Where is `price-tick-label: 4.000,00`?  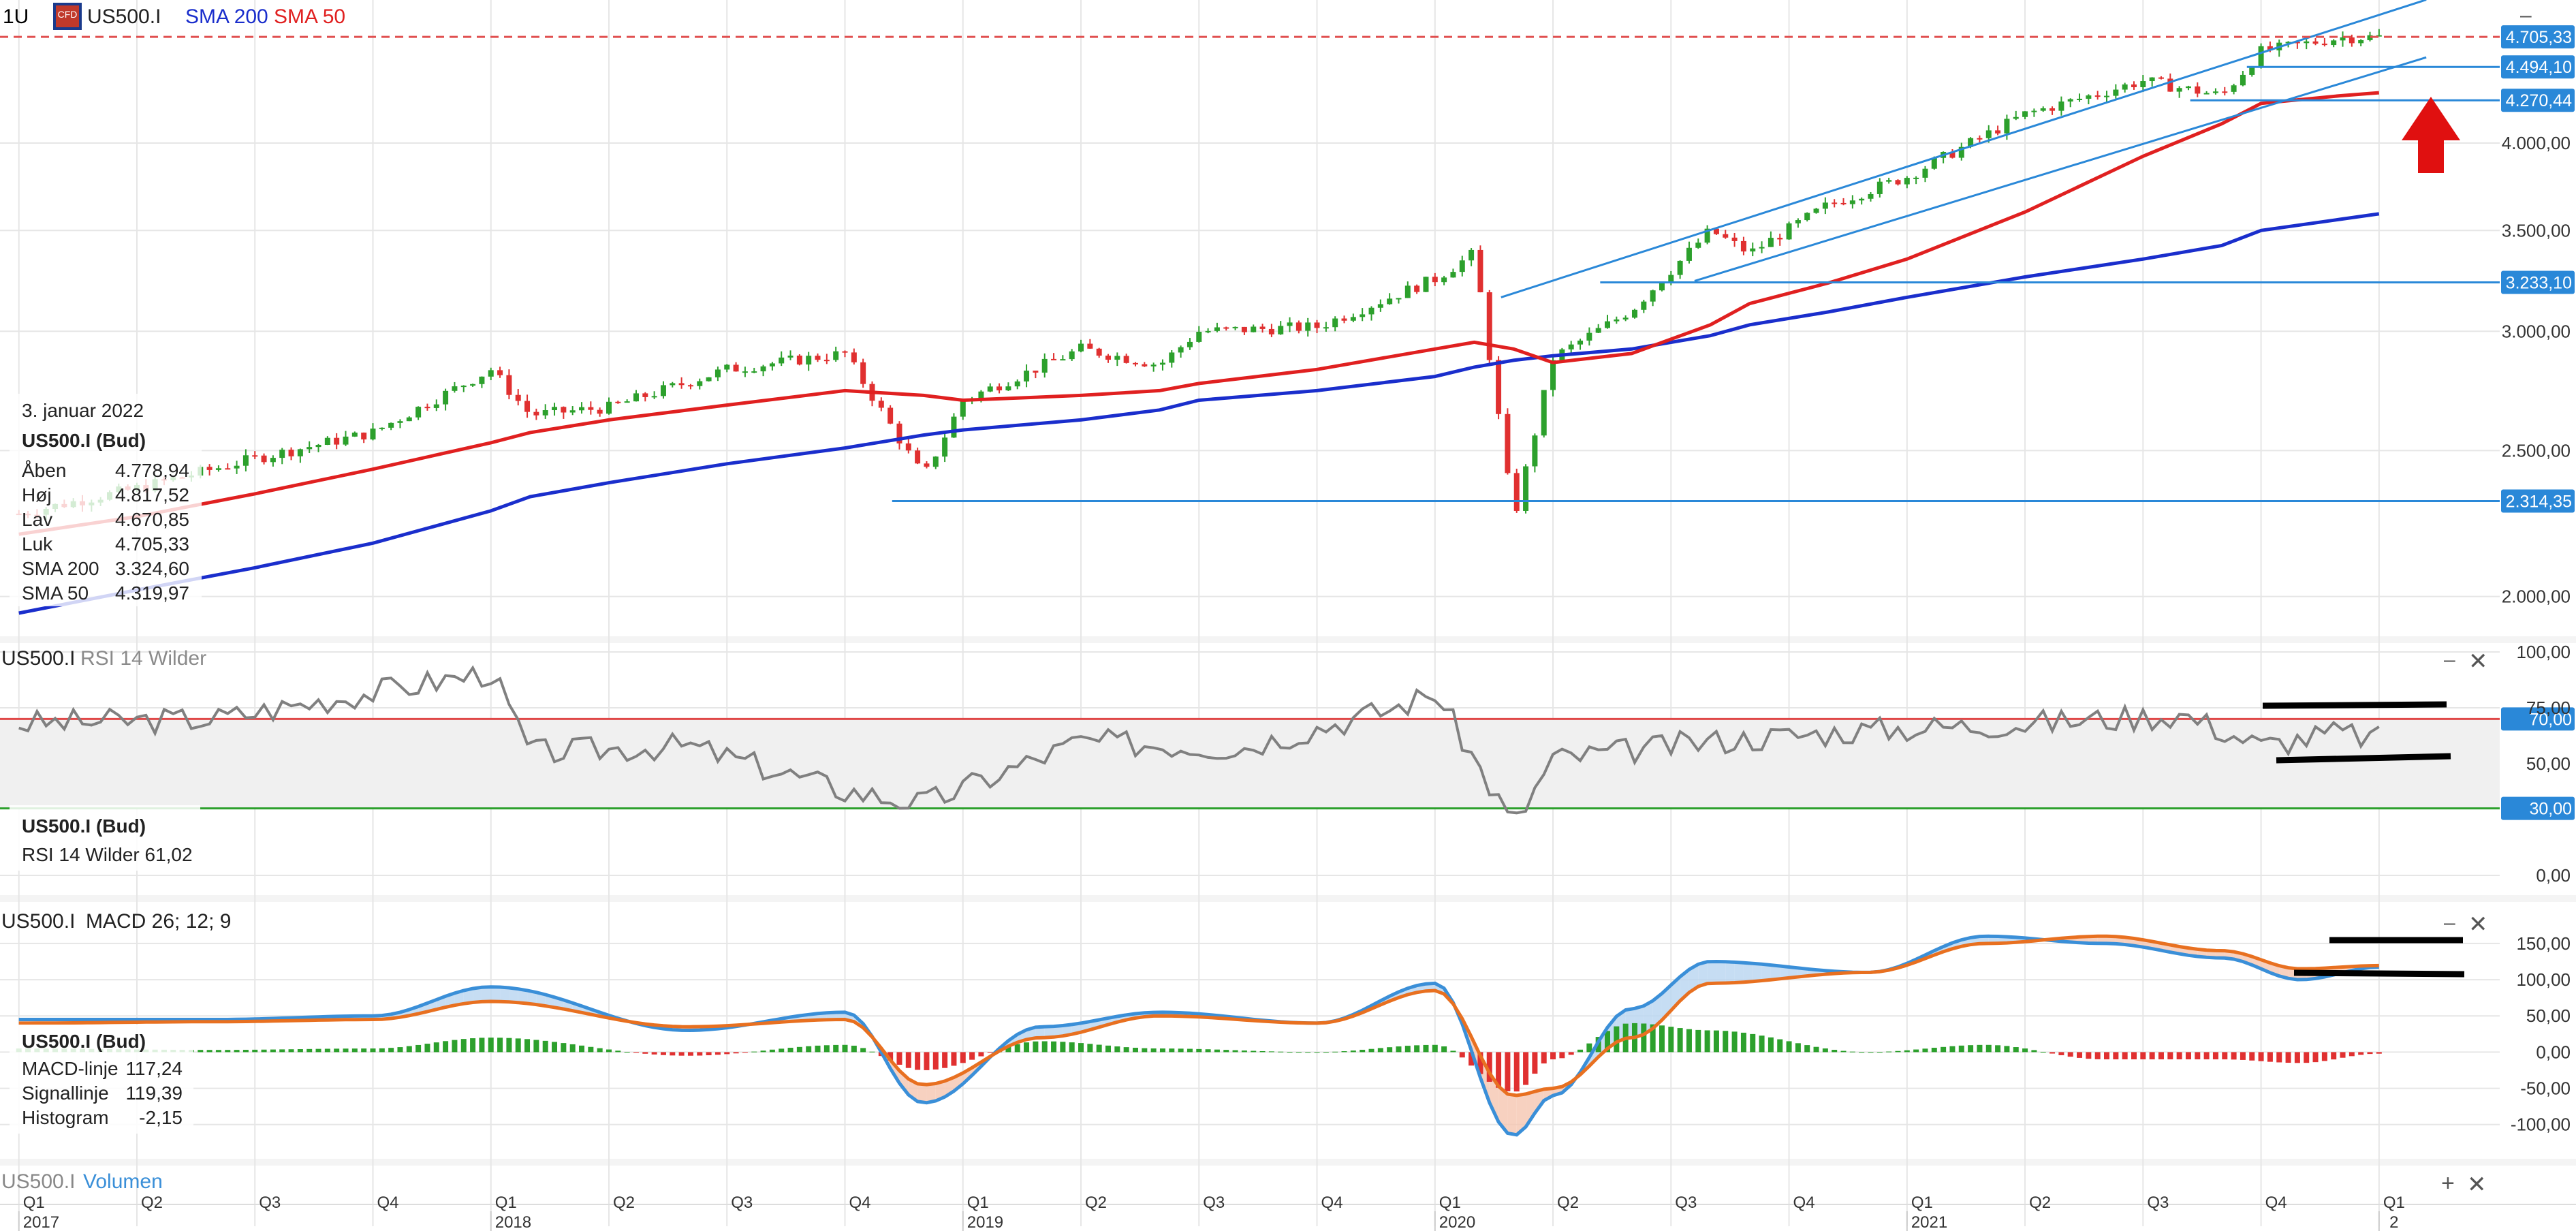 price-tick-label: 4.000,00 is located at coordinates (2536, 143).